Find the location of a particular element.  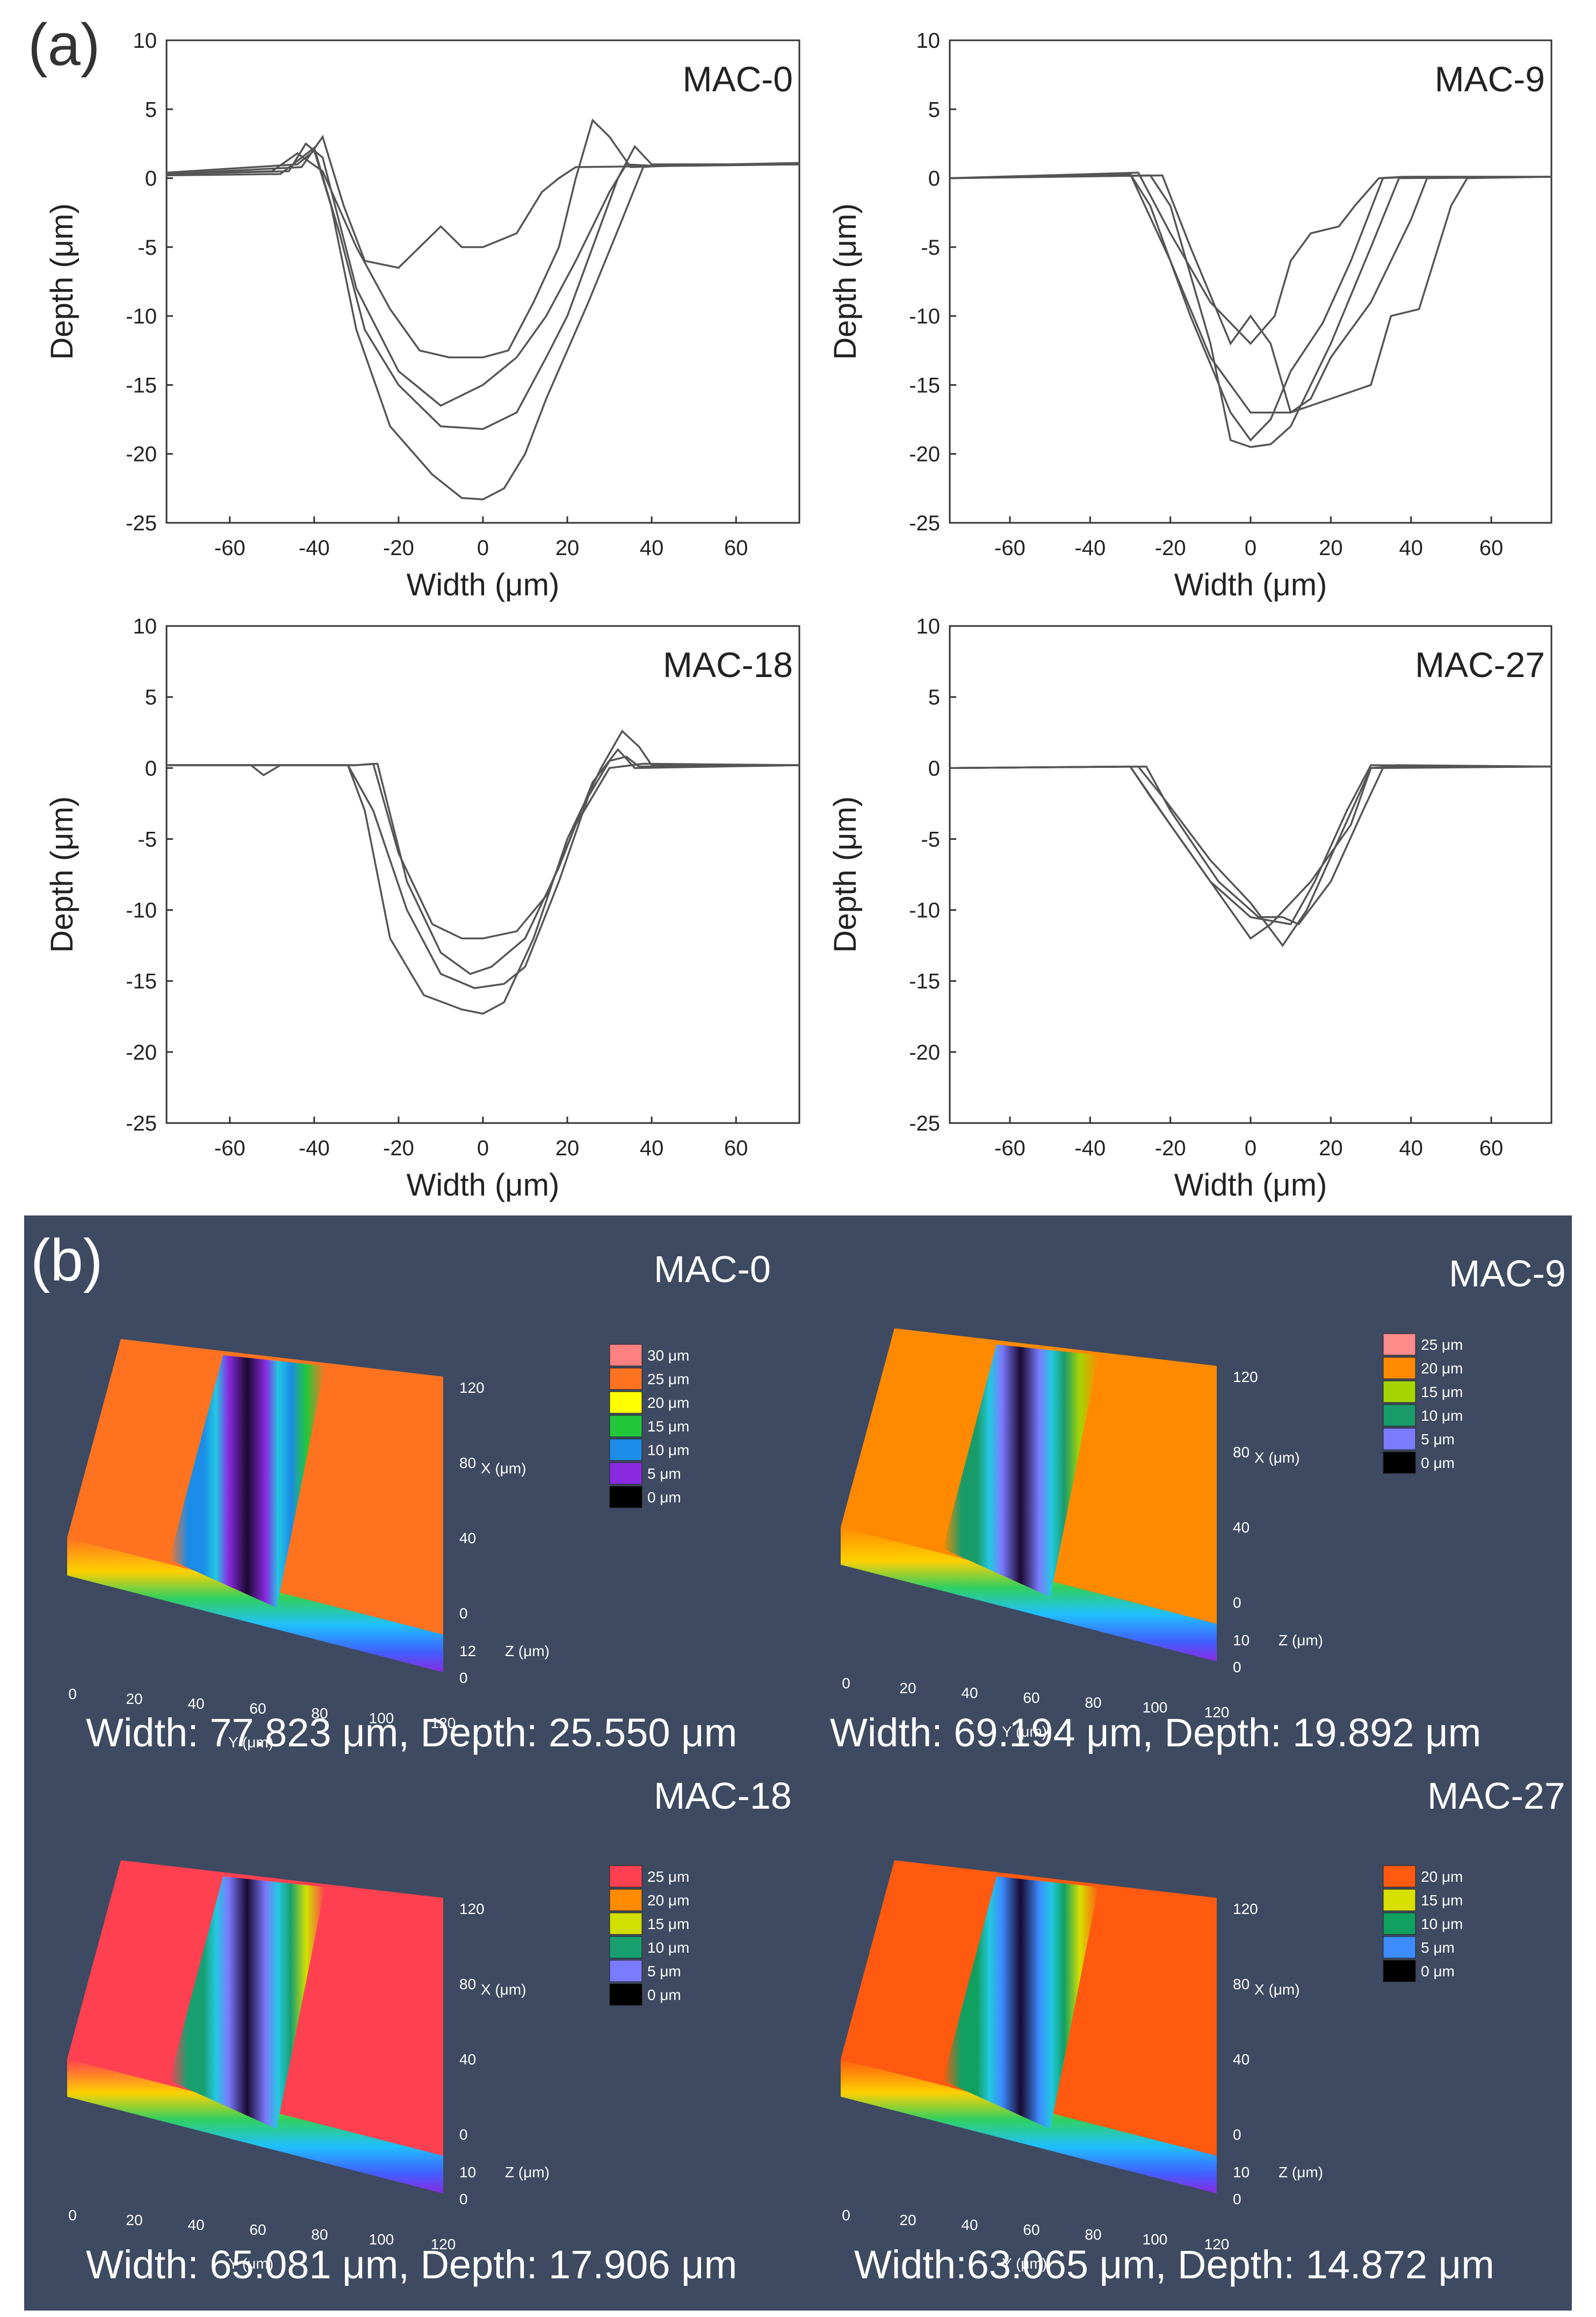

surface-front is located at coordinates (1029, 1594).